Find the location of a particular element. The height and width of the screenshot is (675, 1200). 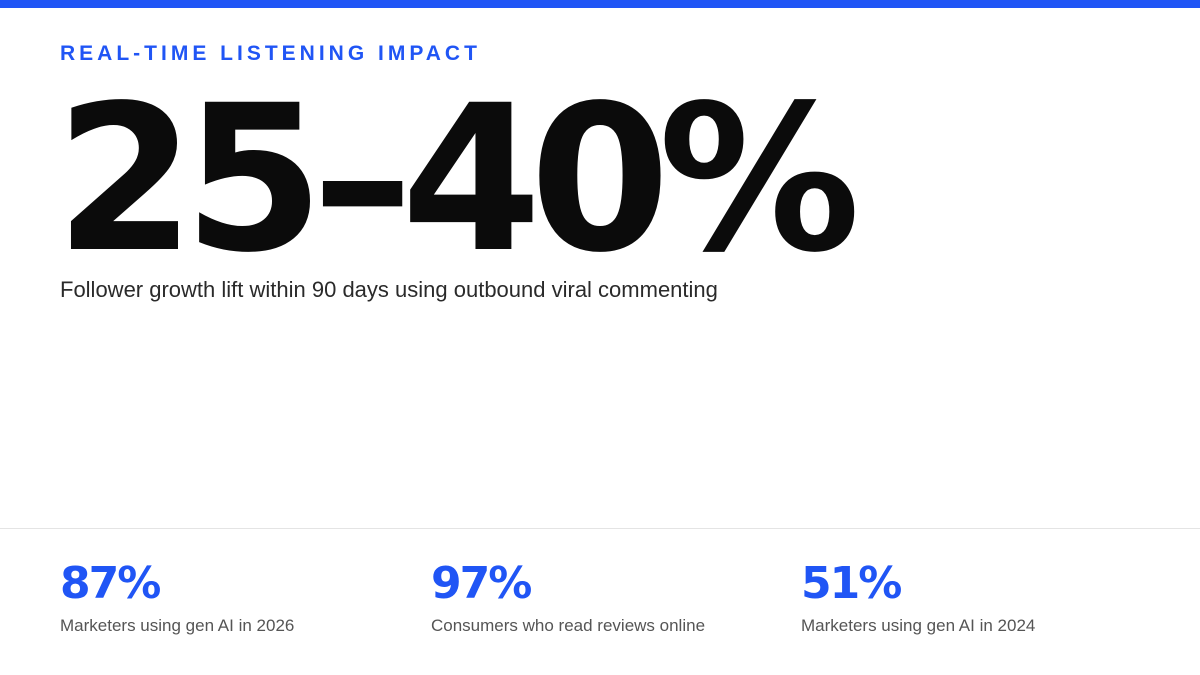

section-divider is located at coordinates (600, 528).